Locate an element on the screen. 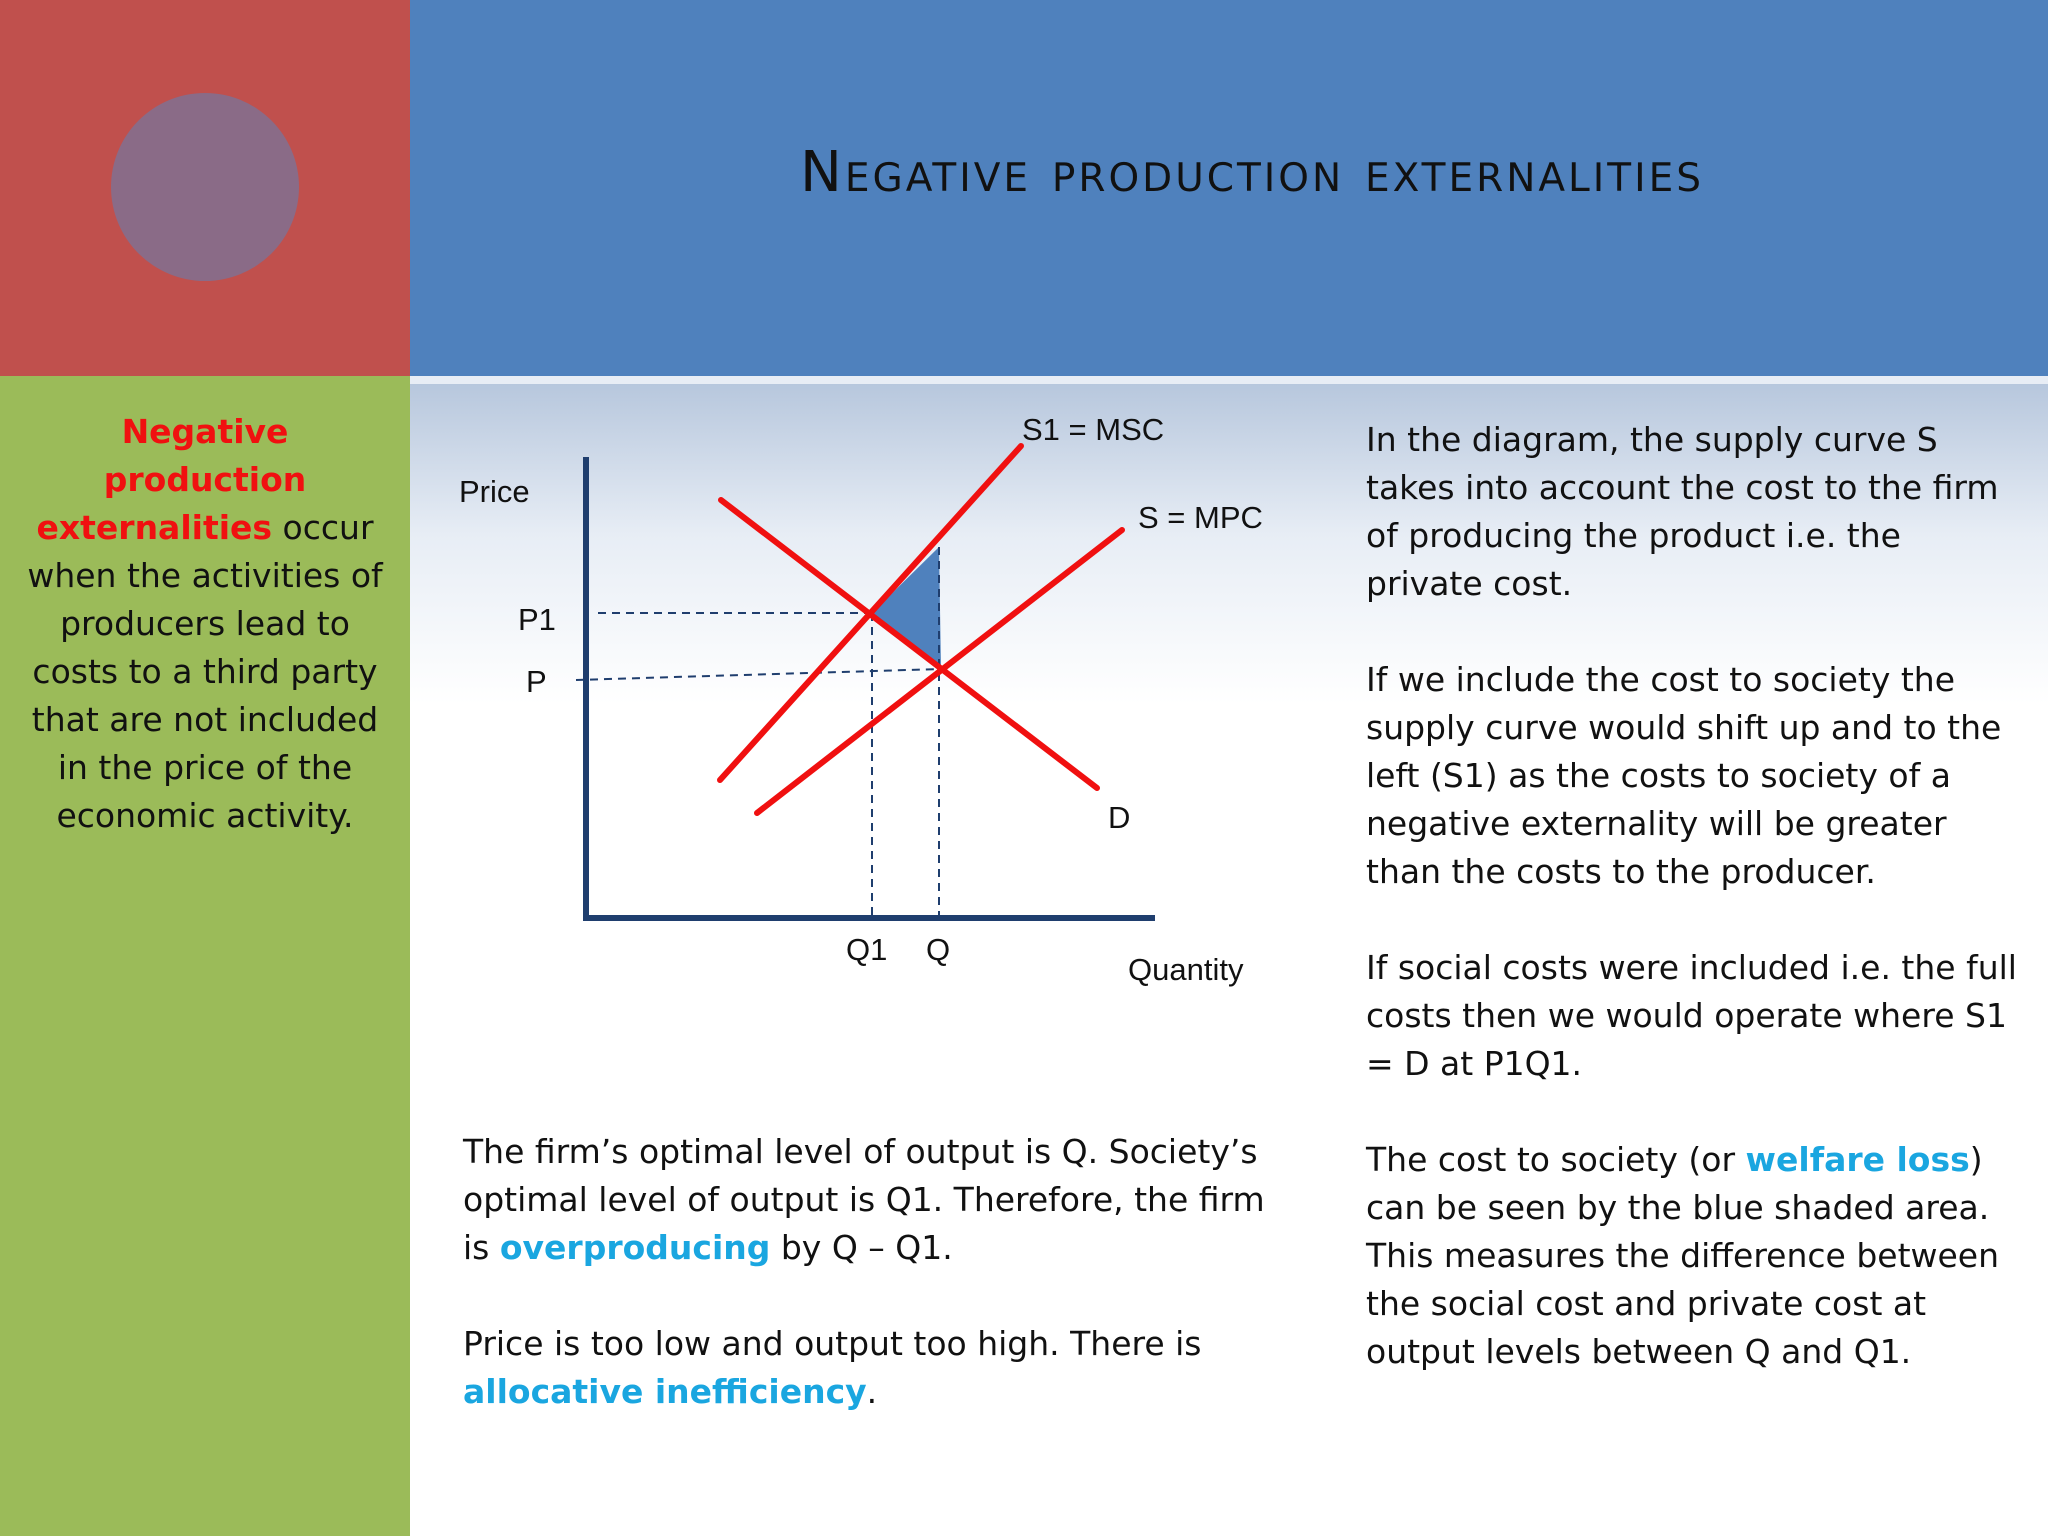  decor-circle is located at coordinates (205, 187).